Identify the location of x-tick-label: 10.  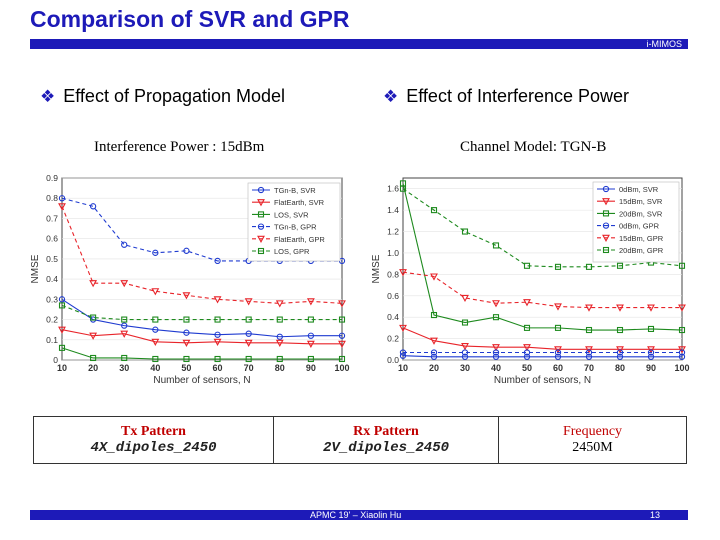
(62, 368).